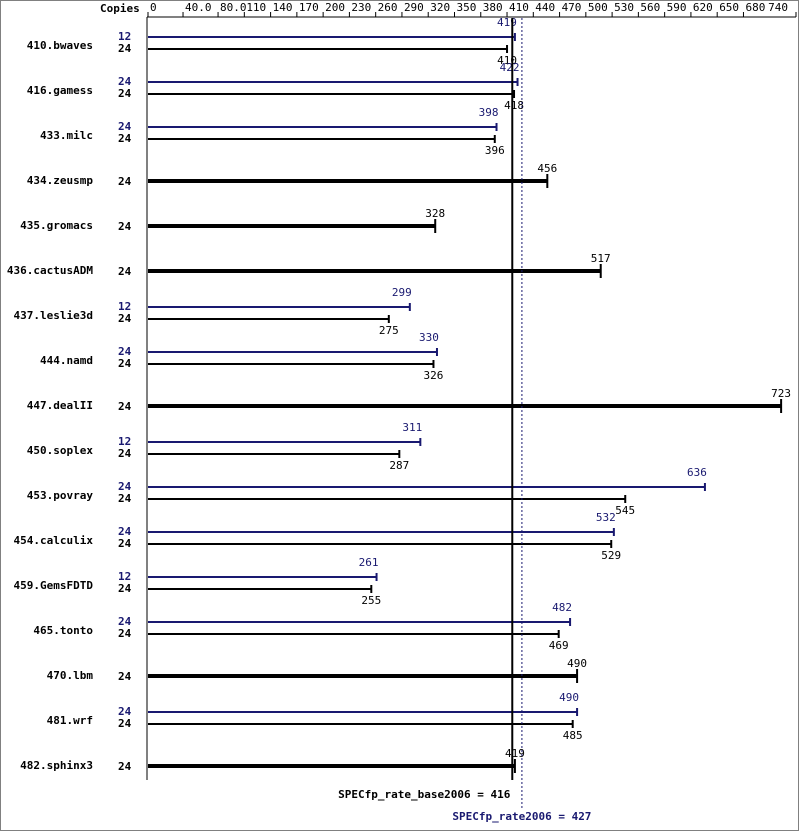 This screenshot has width=799, height=831. What do you see at coordinates (120, 8) in the screenshot?
I see `axis-title: Copies` at bounding box center [120, 8].